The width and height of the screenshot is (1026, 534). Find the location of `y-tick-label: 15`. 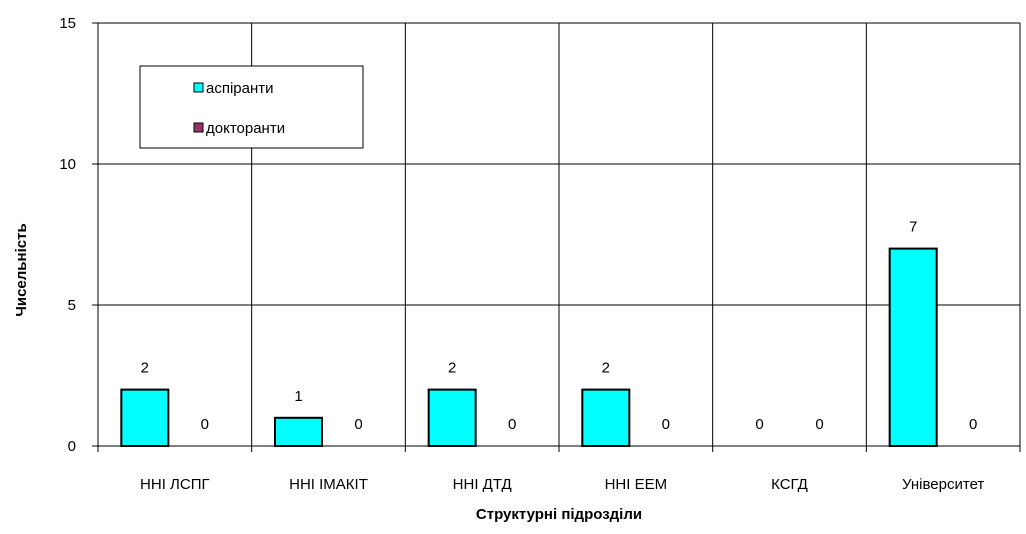

y-tick-label: 15 is located at coordinates (67, 23).